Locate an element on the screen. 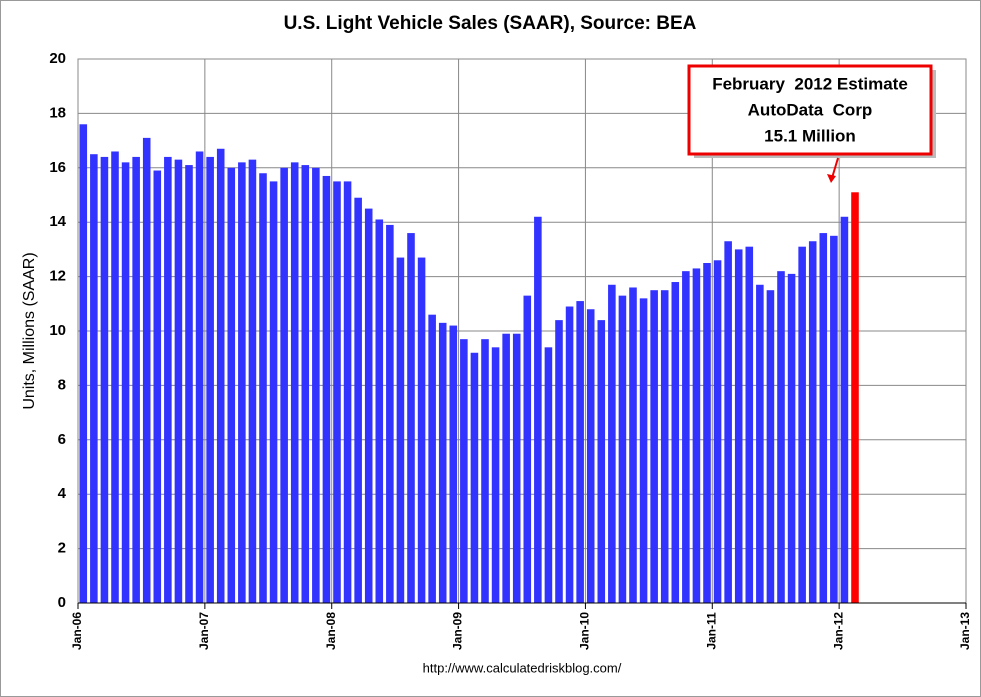 The image size is (981, 697). y-tick-label: 0 is located at coordinates (62, 602).